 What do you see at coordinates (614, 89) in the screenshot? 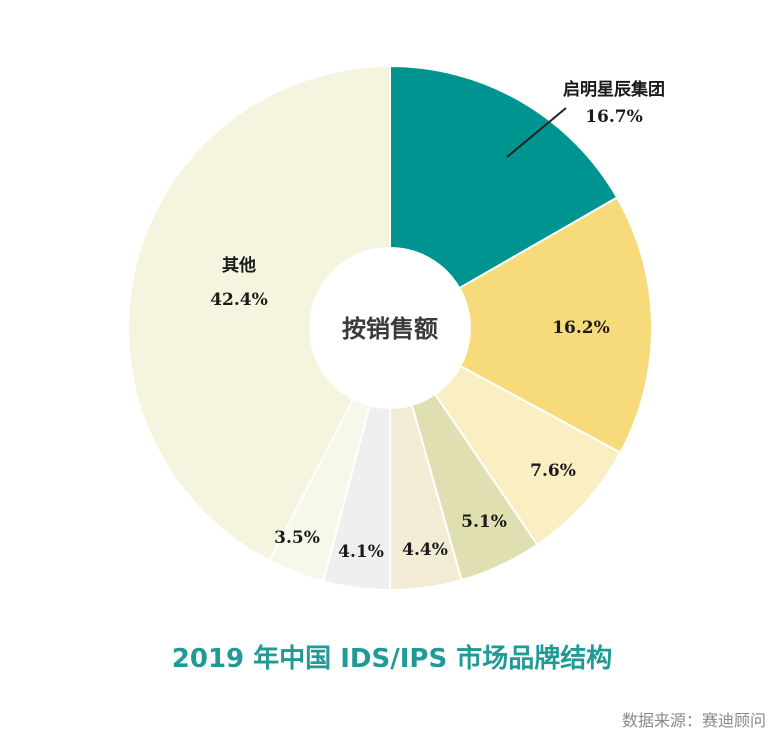
I see `slice-name-label-1: 启明星辰集团` at bounding box center [614, 89].